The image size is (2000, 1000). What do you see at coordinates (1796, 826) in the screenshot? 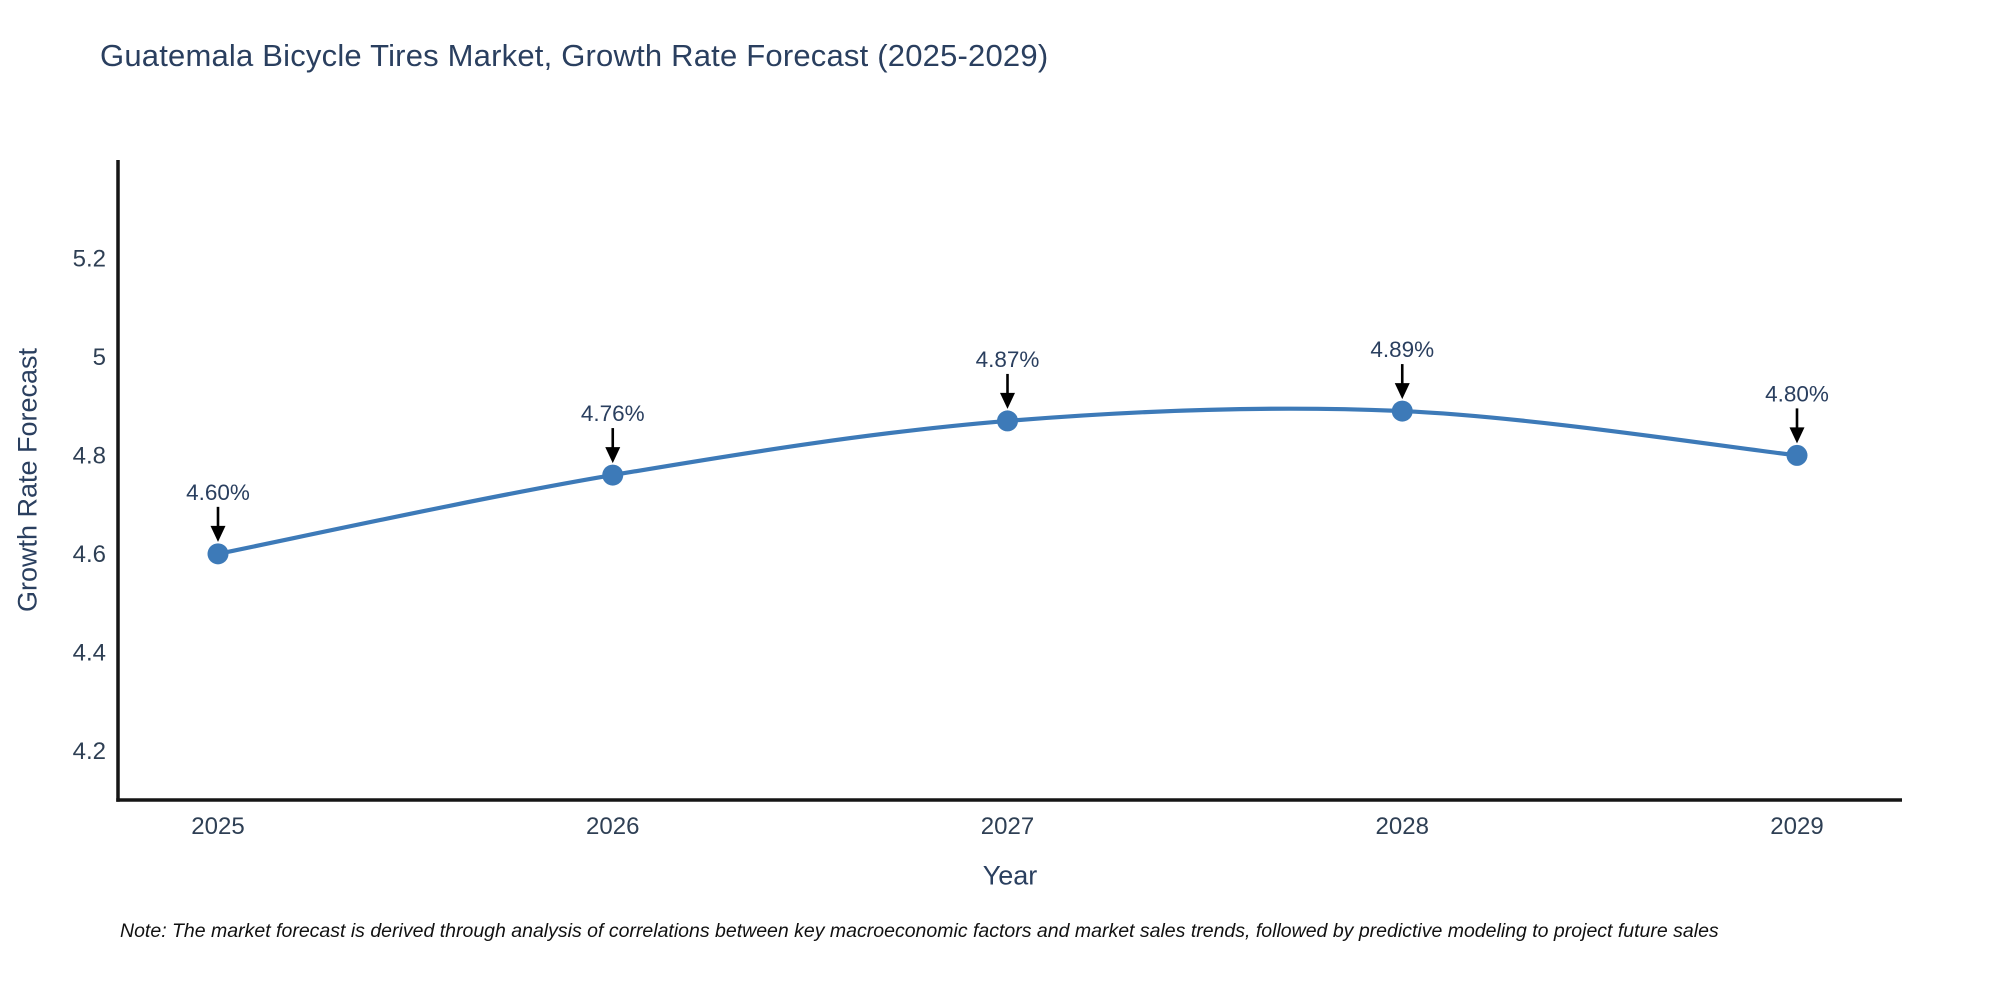
I see `x-tick-label: 2029` at bounding box center [1796, 826].